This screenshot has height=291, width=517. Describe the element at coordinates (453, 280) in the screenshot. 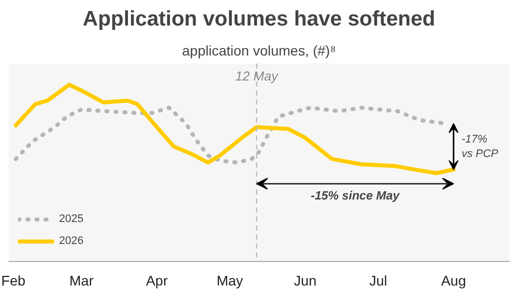

I see `x-tick-label: Aug` at that location.